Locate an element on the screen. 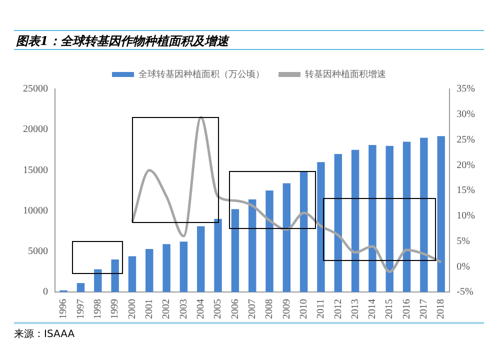  x-tick-label: 2007 is located at coordinates (252, 309).